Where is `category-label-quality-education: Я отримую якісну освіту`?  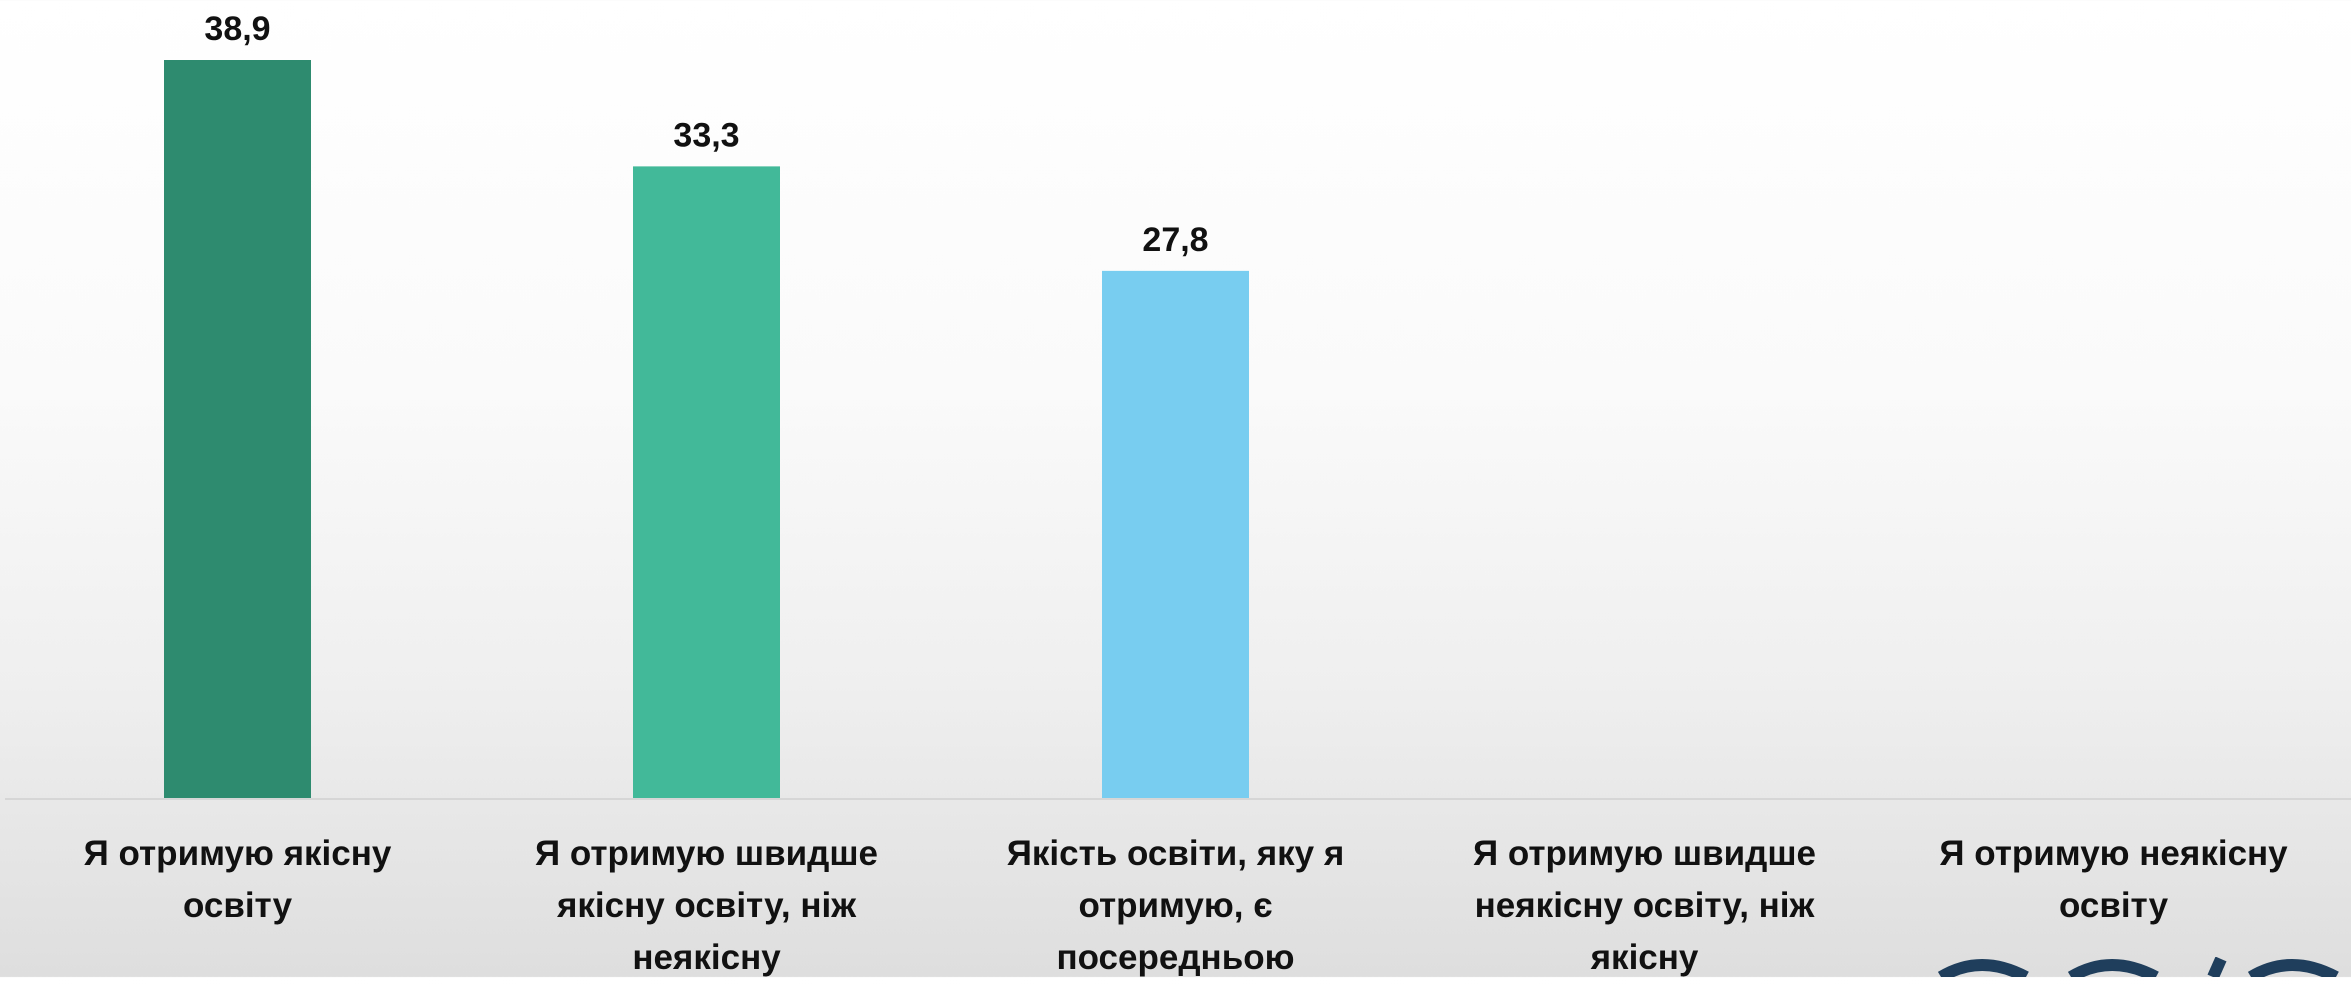 category-label-quality-education: Я отримую якісну освіту is located at coordinates (237, 879).